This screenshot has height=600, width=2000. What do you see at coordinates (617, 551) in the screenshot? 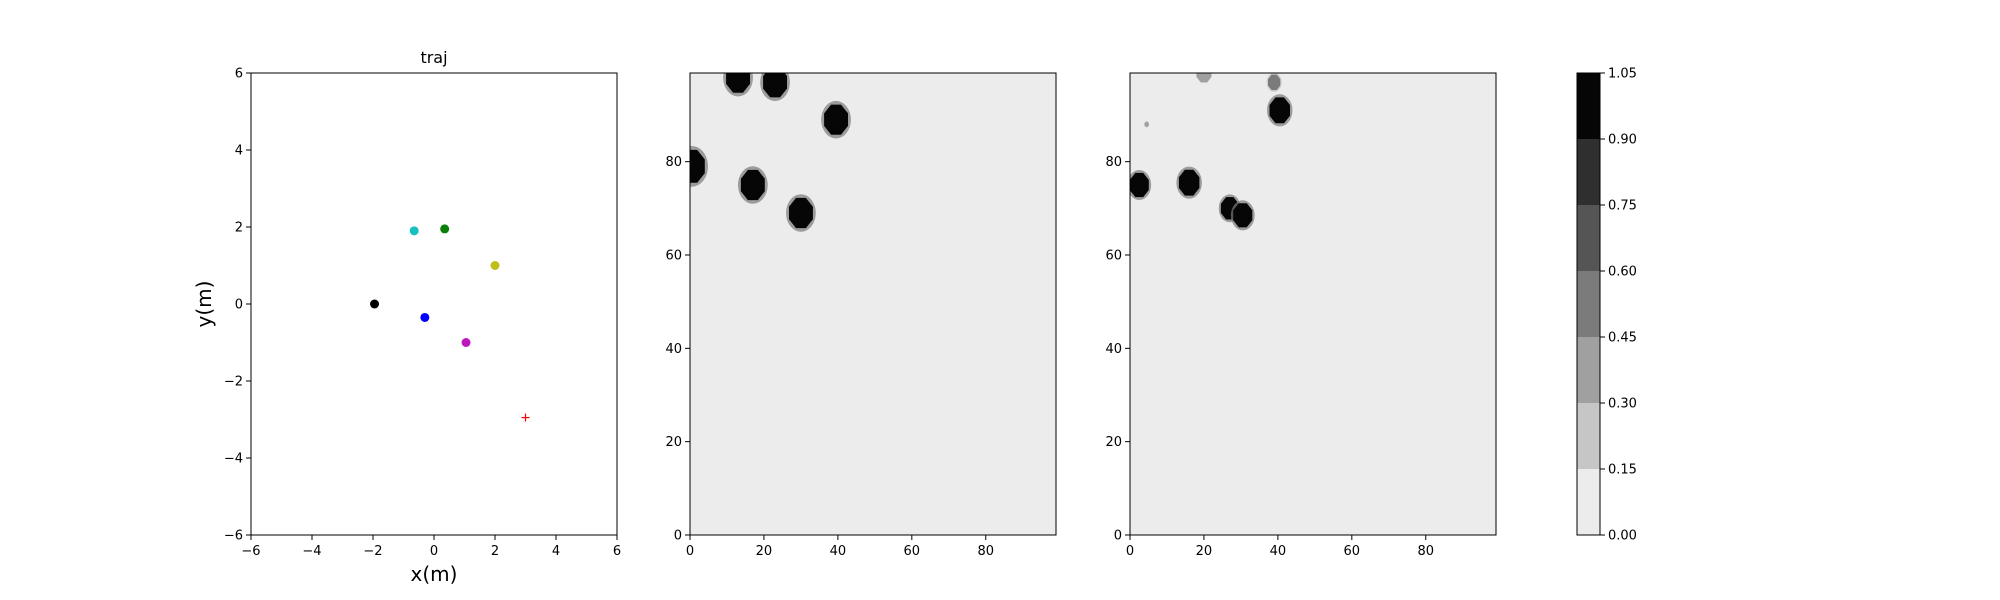
I see `traj-x-tick-label: 6` at bounding box center [617, 551].